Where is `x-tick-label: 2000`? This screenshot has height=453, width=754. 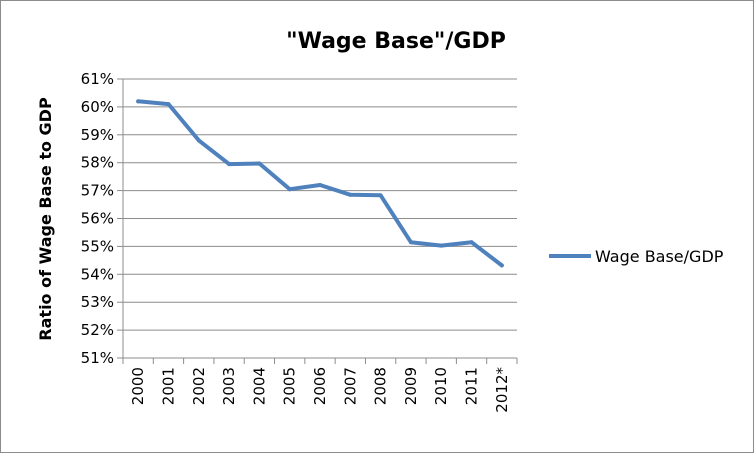 x-tick-label: 2000 is located at coordinates (138, 386).